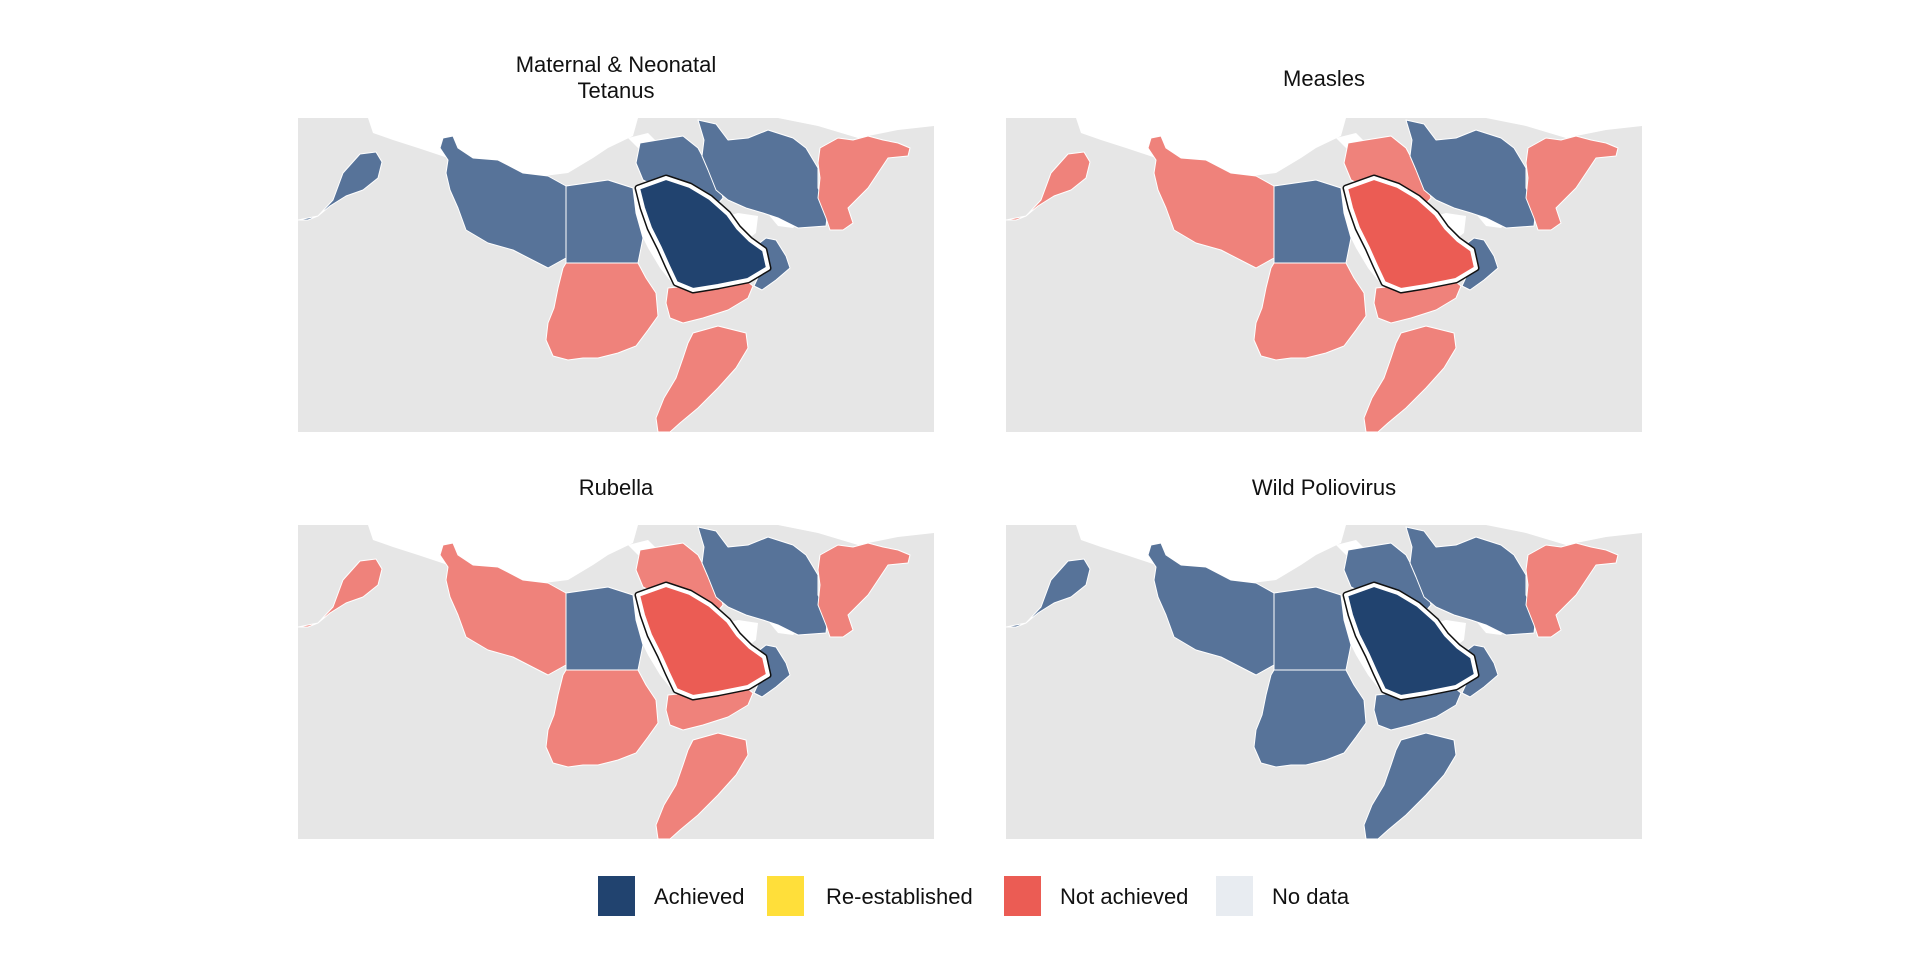 The height and width of the screenshot is (960, 1920). Describe the element at coordinates (1022, 896) in the screenshot. I see `legend-swatch-not-achieved` at that location.